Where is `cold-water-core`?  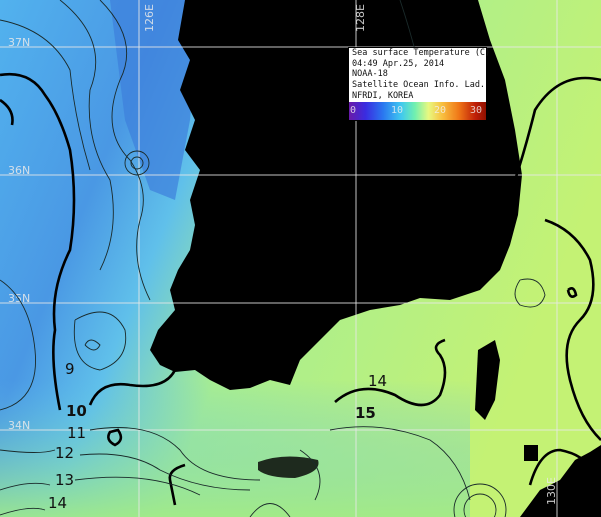 cold-water-core is located at coordinates (155, 100).